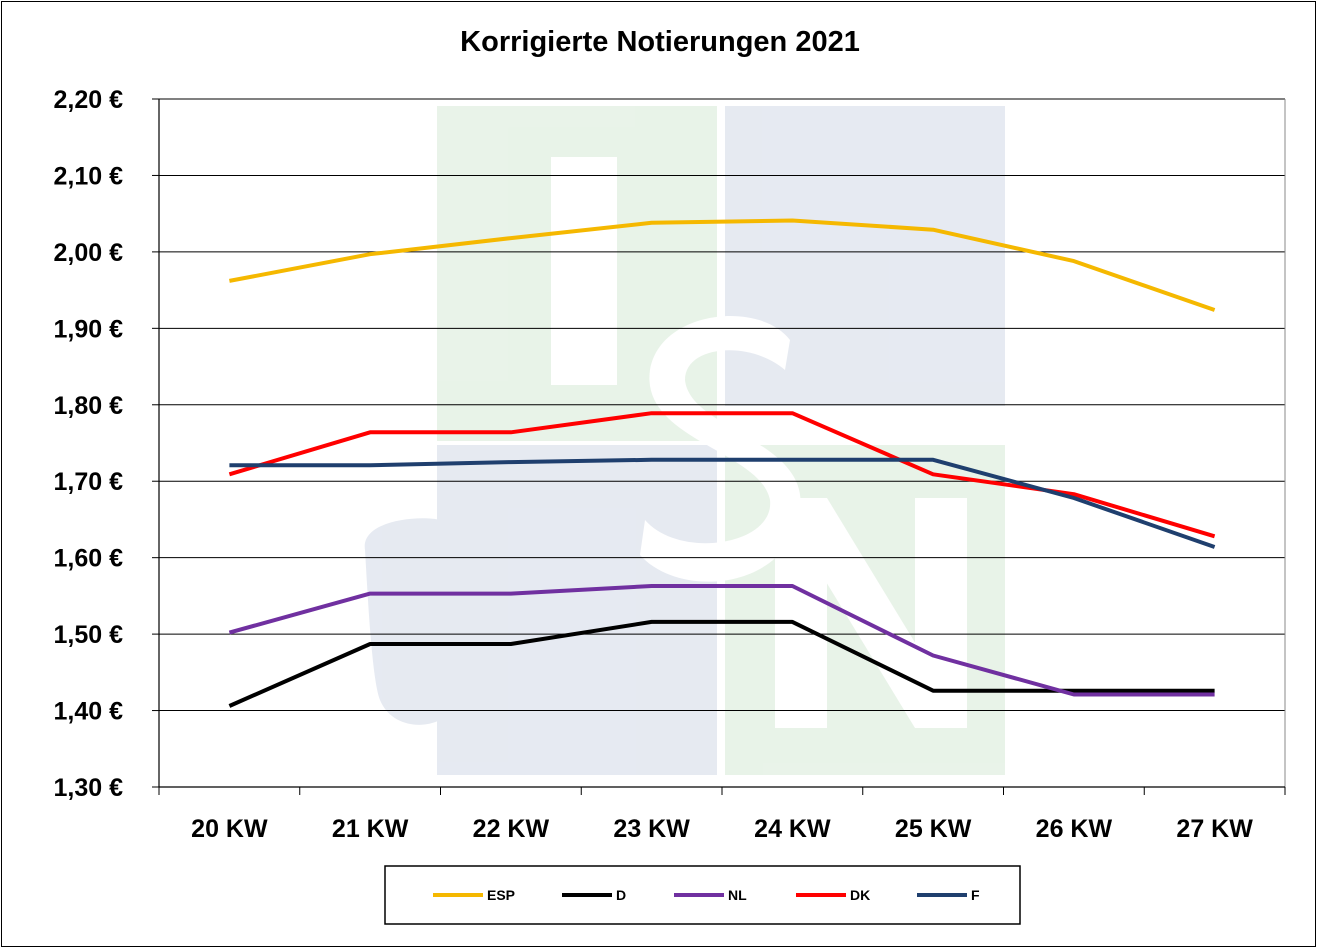 This screenshot has height=950, width=1319. Describe the element at coordinates (402, 621) in the screenshot. I see `watermark-pig` at that location.